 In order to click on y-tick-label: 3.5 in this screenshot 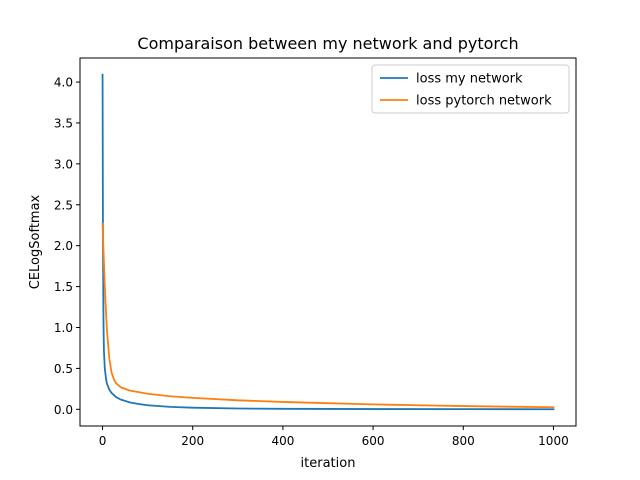, I will do `click(63, 123)`.